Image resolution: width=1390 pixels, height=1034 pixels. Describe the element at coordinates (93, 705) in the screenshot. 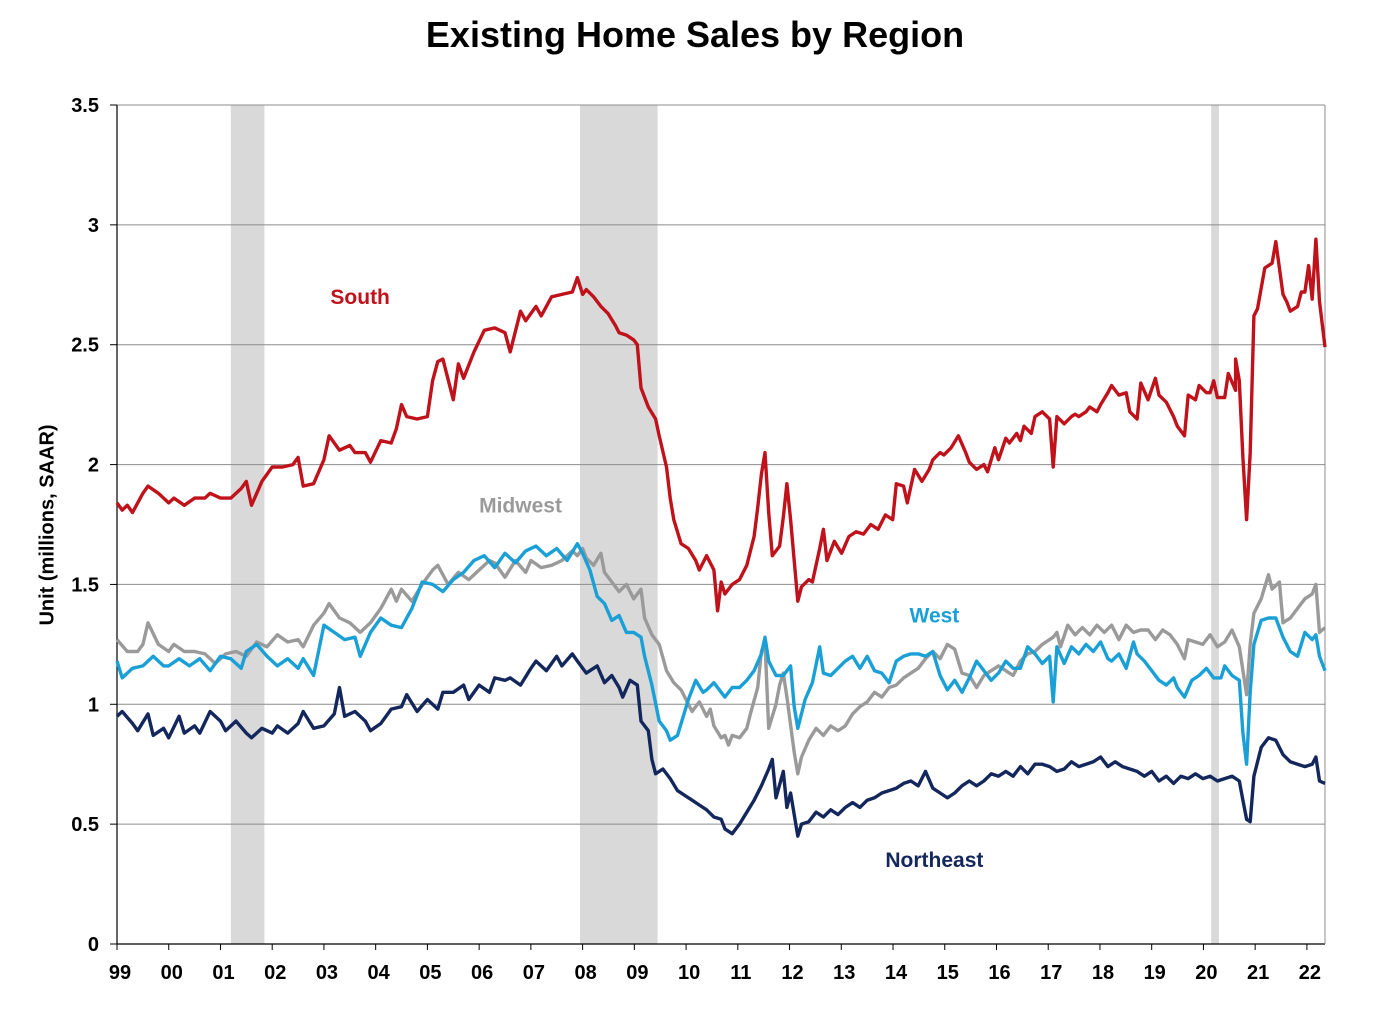

I see `y-tick-label: 1` at that location.